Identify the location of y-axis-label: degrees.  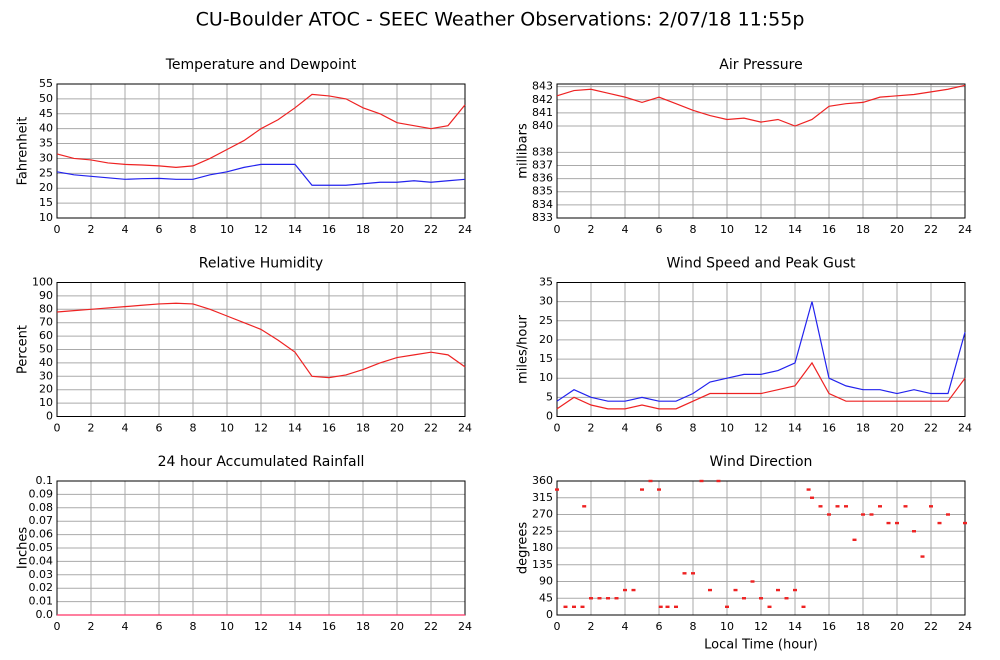
(523, 548).